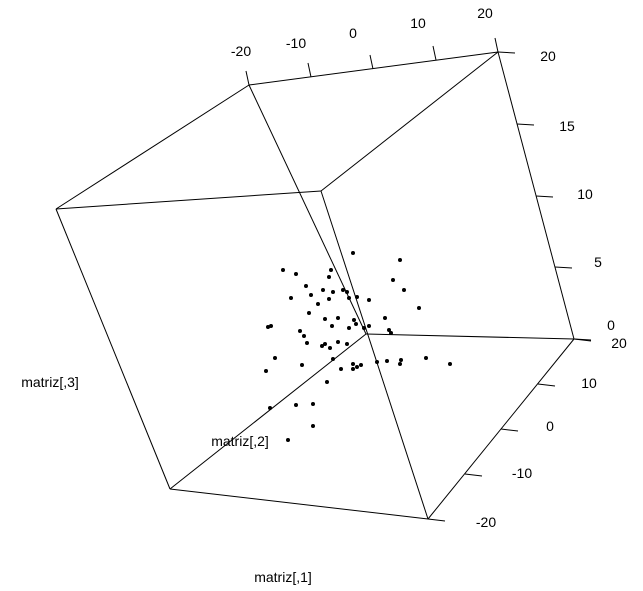  What do you see at coordinates (589, 383) in the screenshot?
I see `y-tick-label: 10` at bounding box center [589, 383].